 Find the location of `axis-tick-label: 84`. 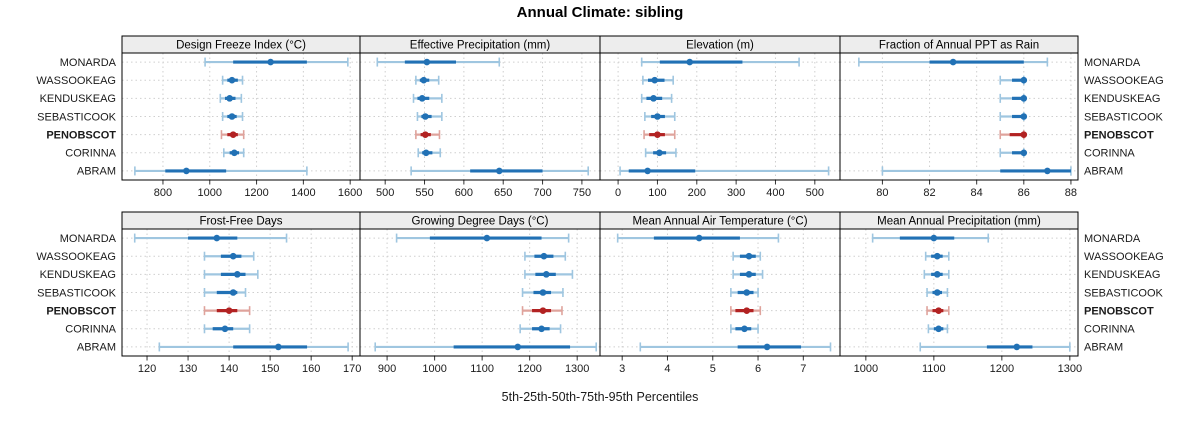

axis-tick-label: 84 is located at coordinates (977, 193).